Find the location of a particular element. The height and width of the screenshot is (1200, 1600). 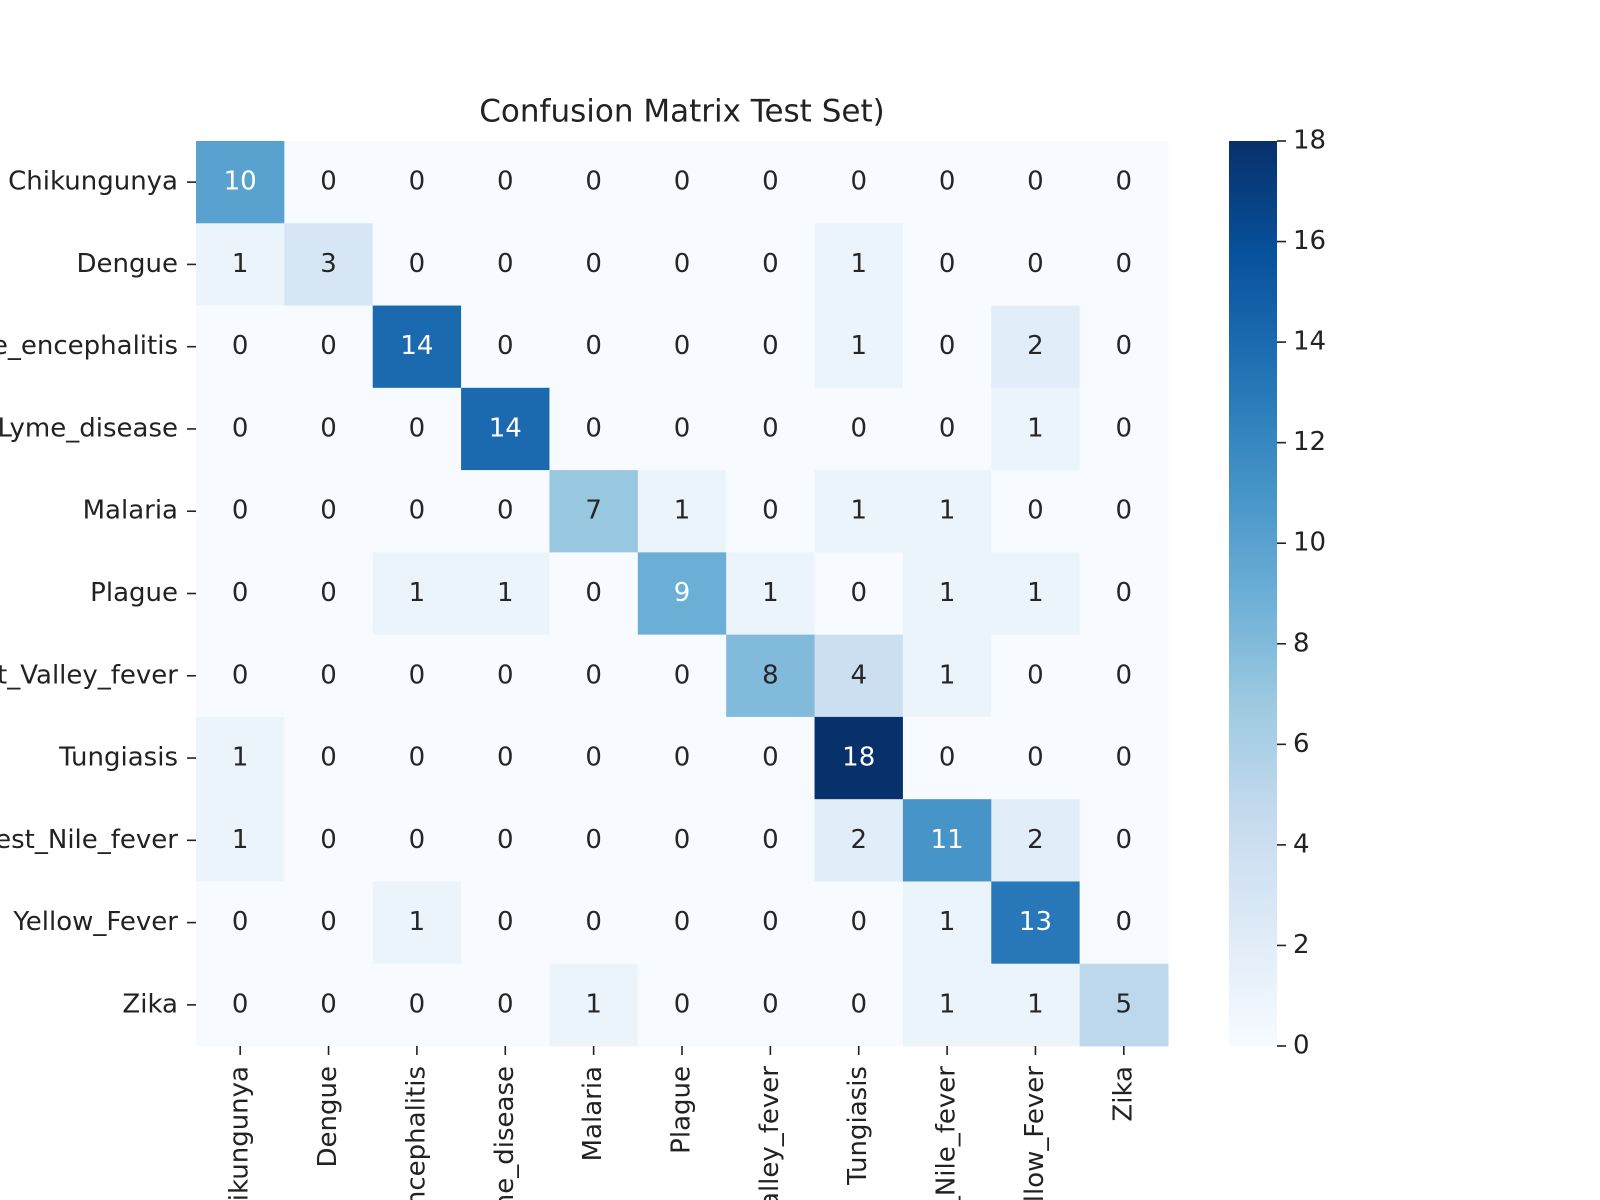

y-tick-label: Lyme_disease is located at coordinates (89, 428).